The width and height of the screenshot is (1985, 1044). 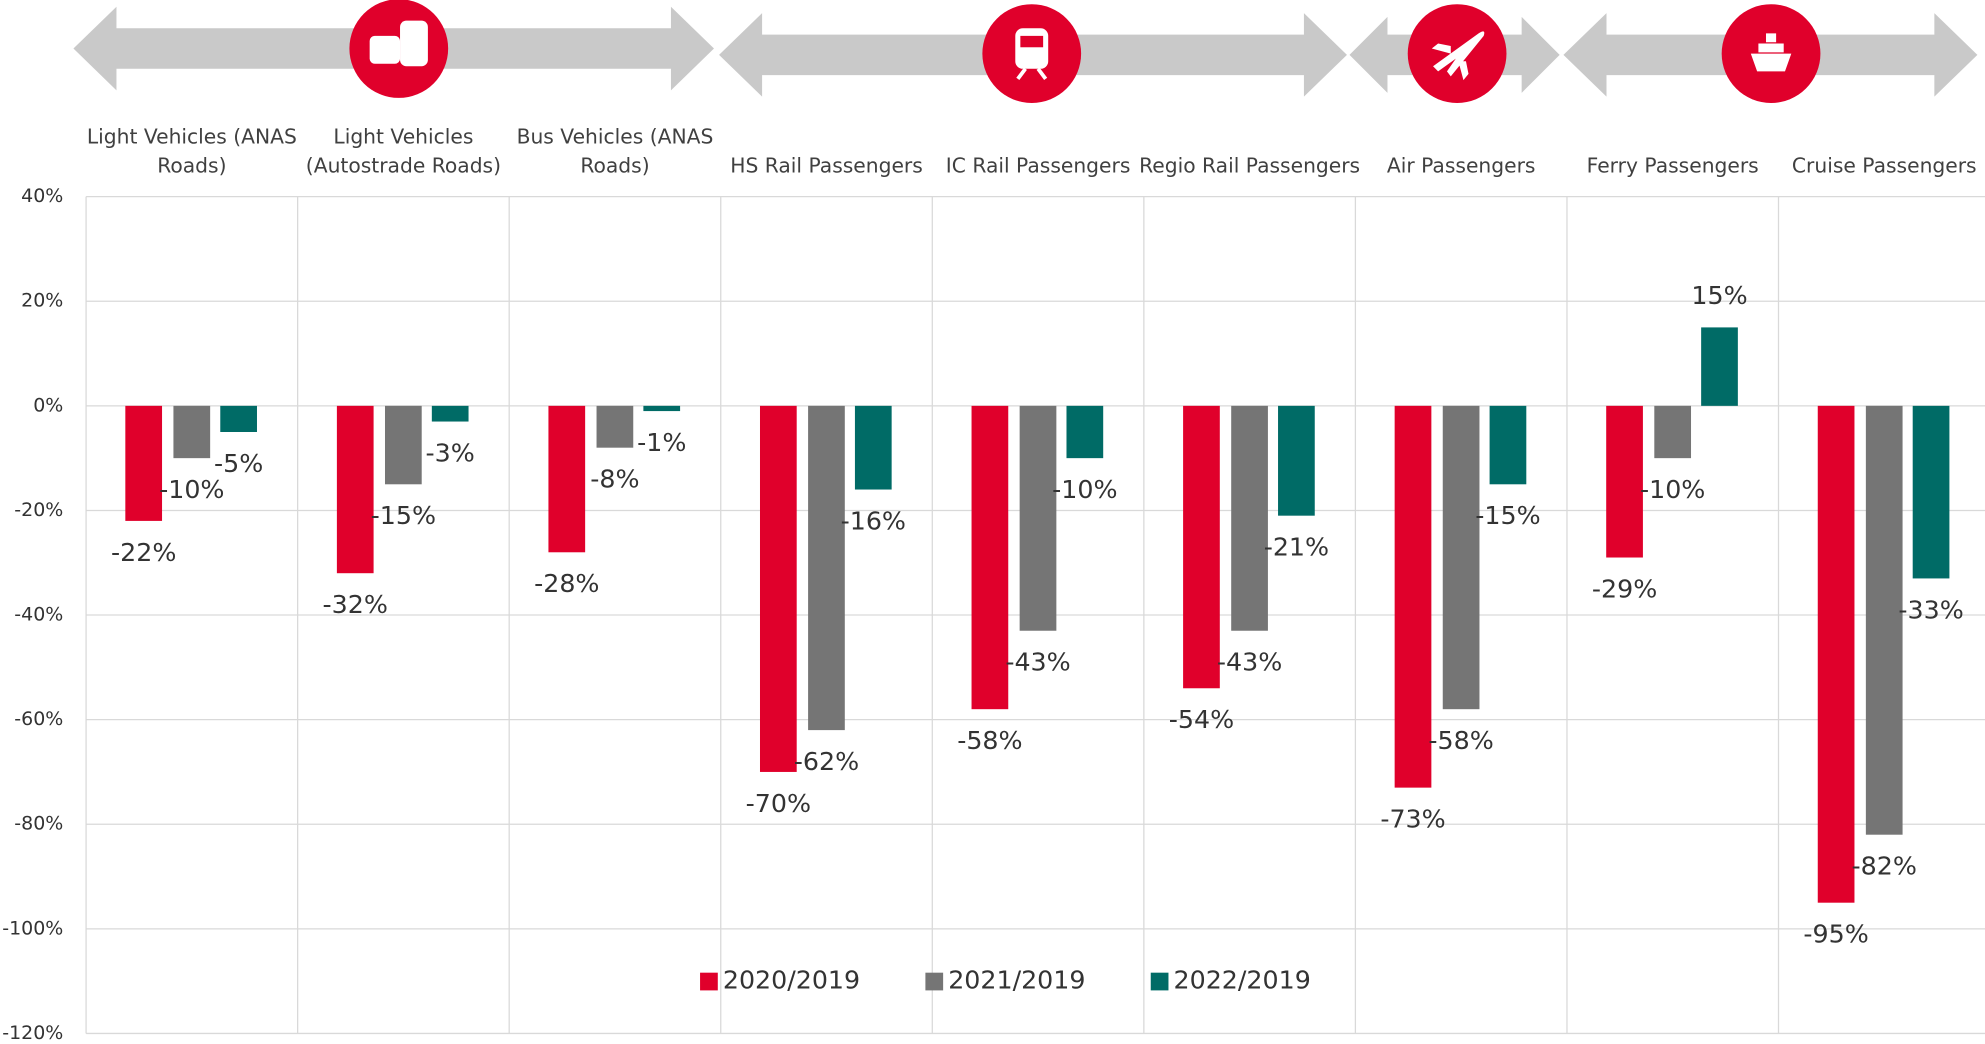 What do you see at coordinates (873, 520) in the screenshot?
I see `data-label: -16%` at bounding box center [873, 520].